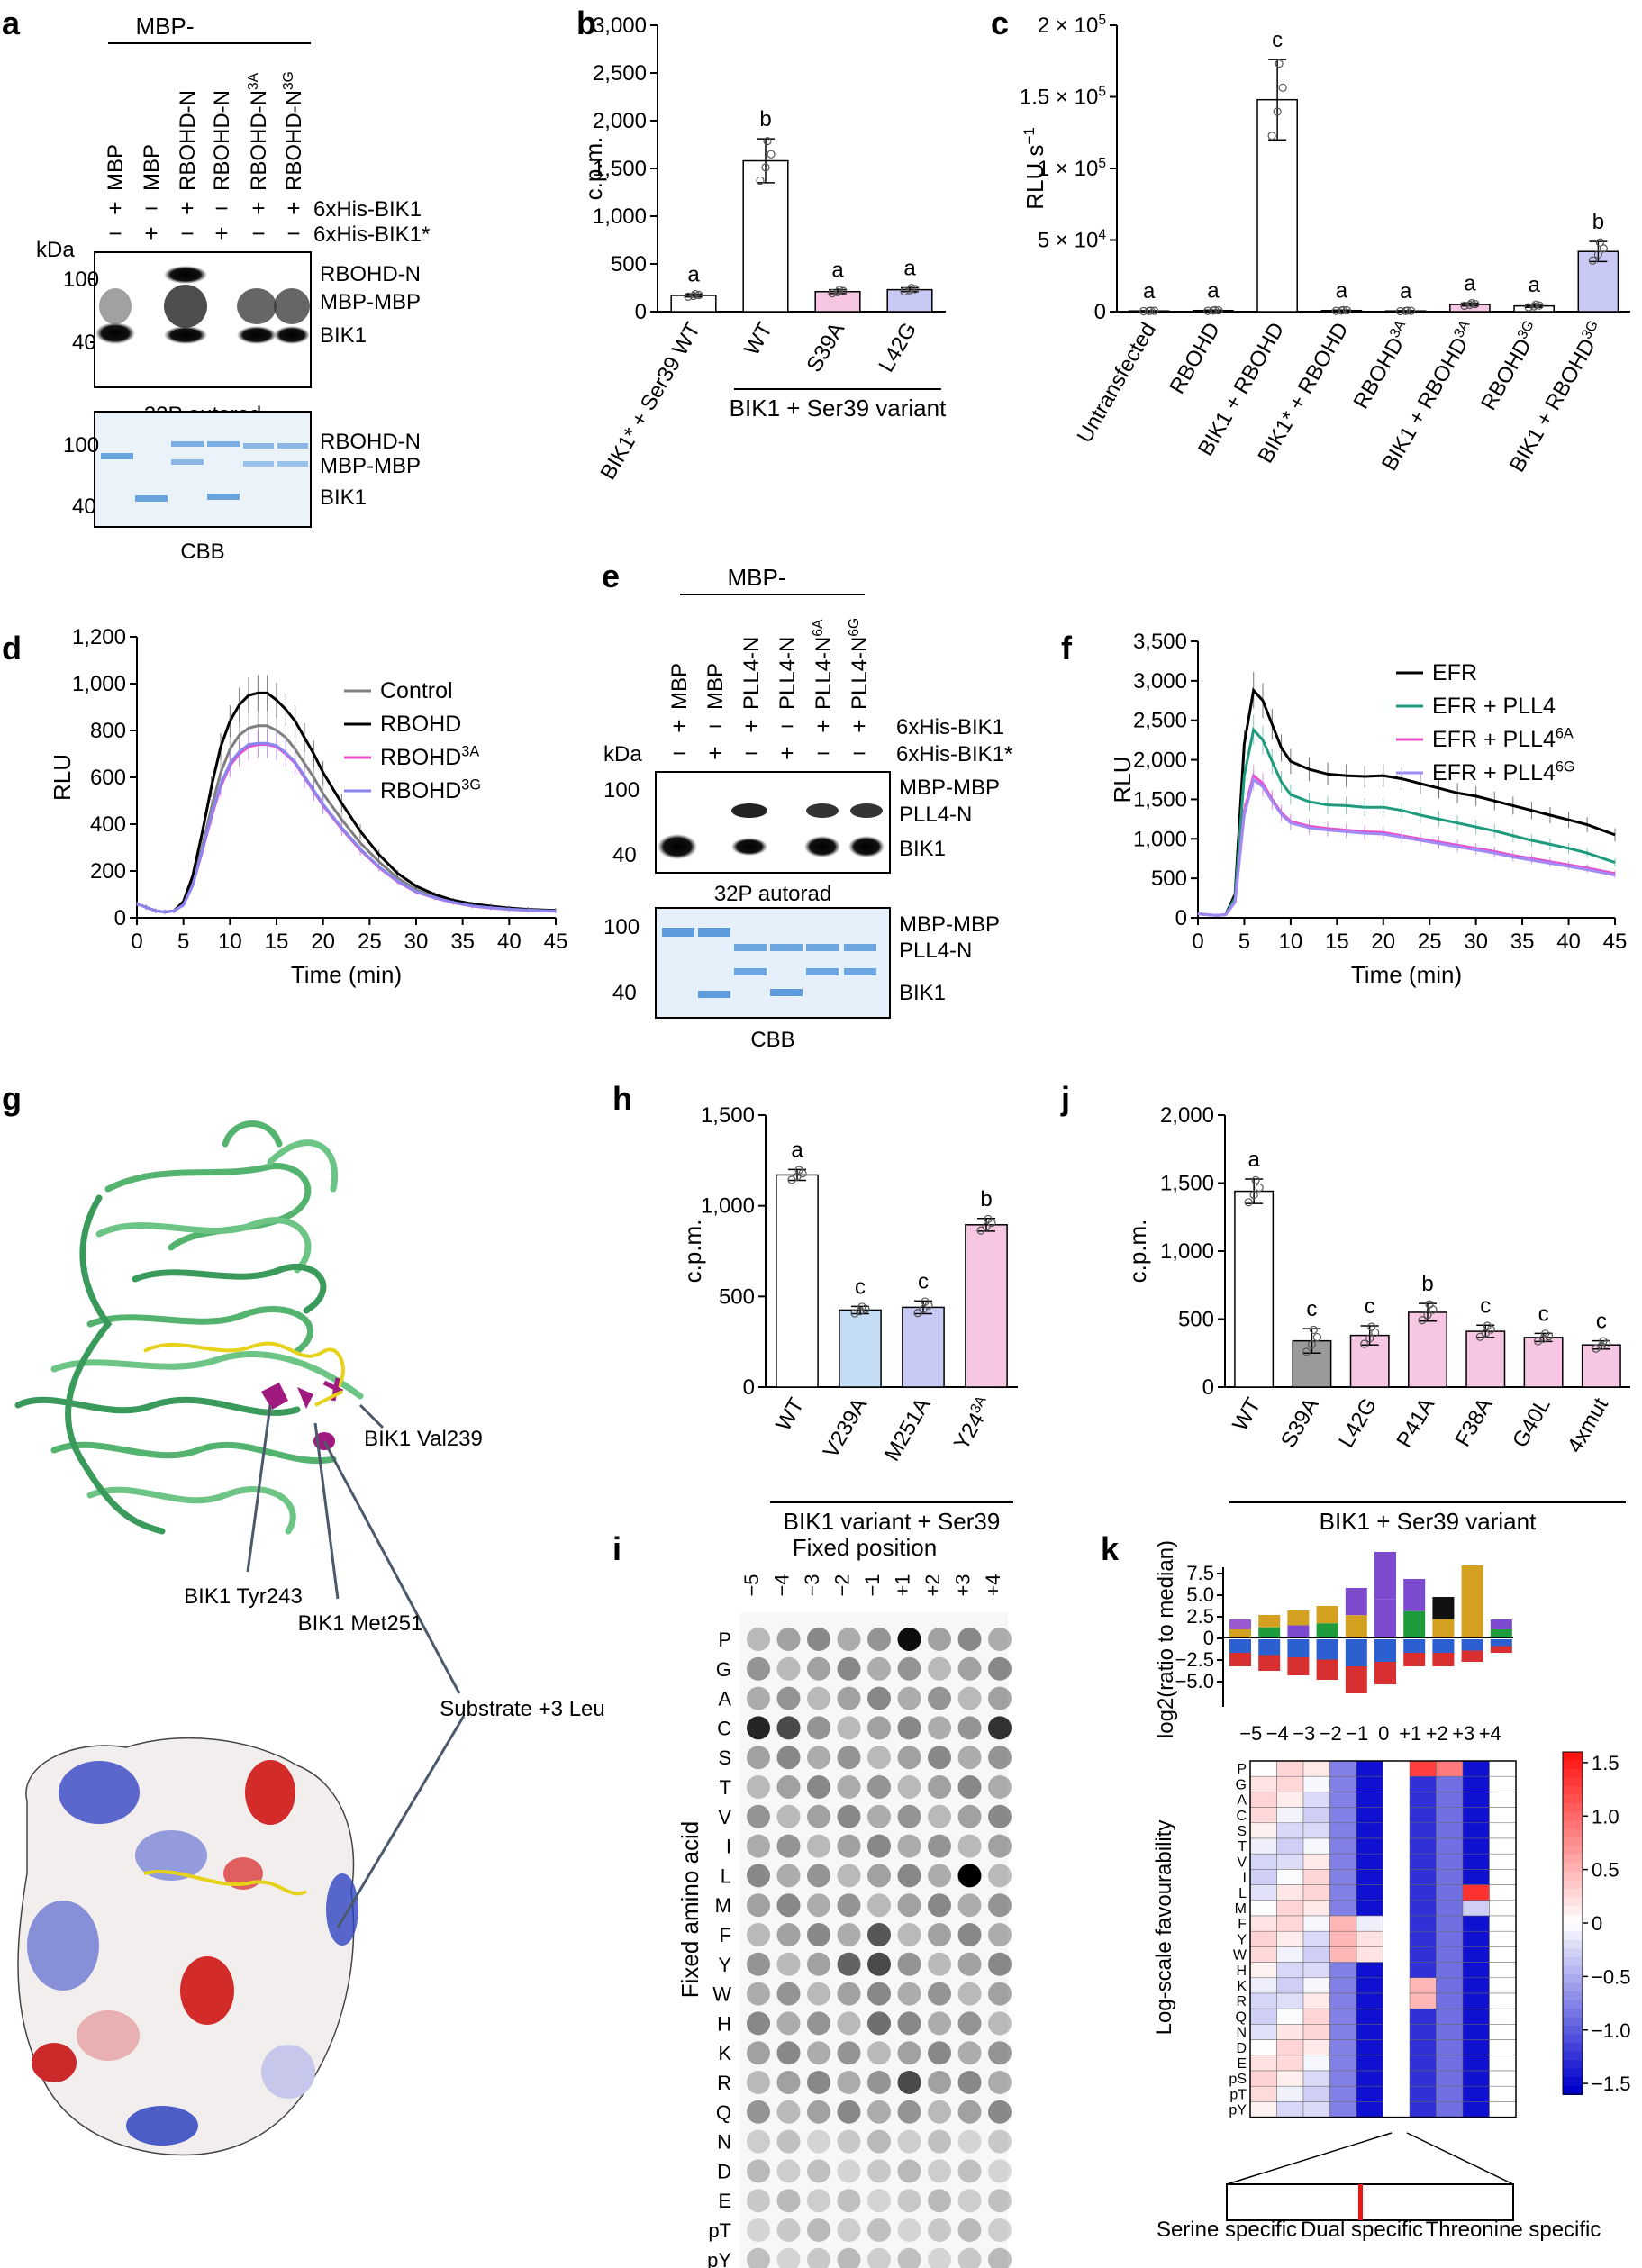  I want to click on sign-bik1-star: −, so click(187, 233).